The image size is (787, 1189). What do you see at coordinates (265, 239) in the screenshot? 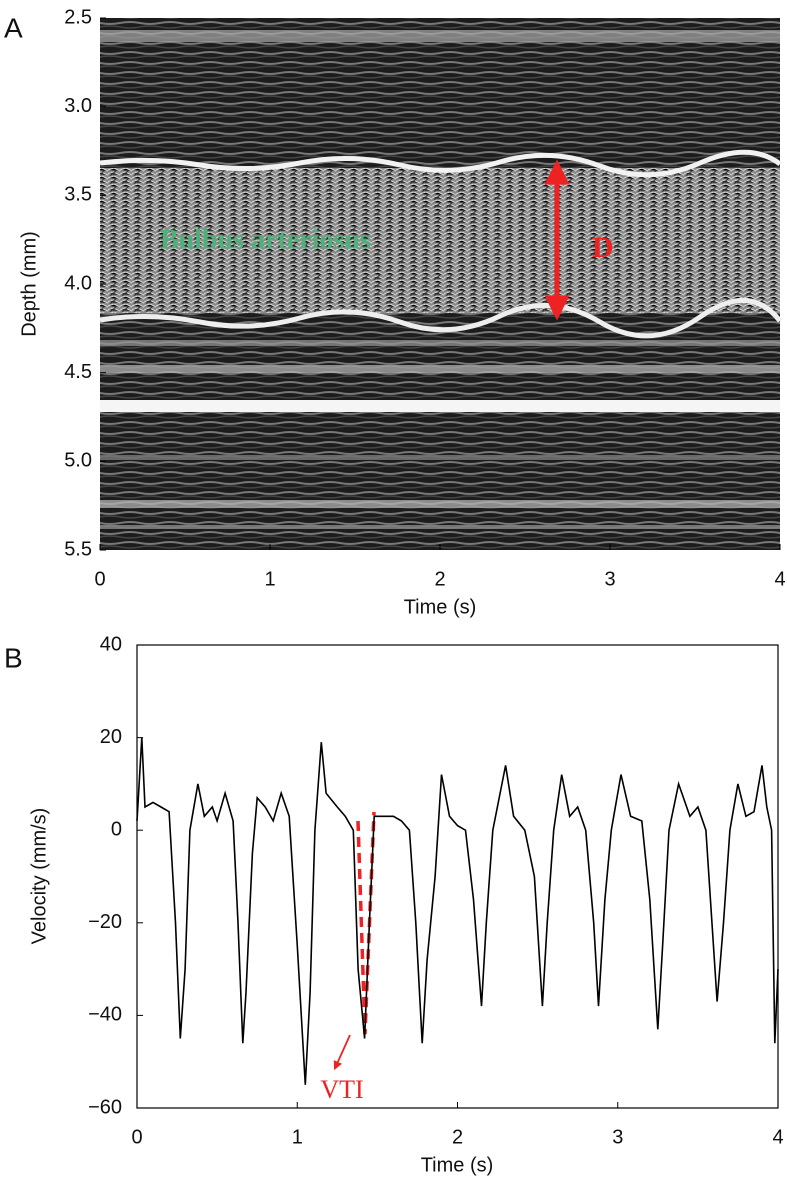
I see `annotation: Bulbus arteriosus` at bounding box center [265, 239].